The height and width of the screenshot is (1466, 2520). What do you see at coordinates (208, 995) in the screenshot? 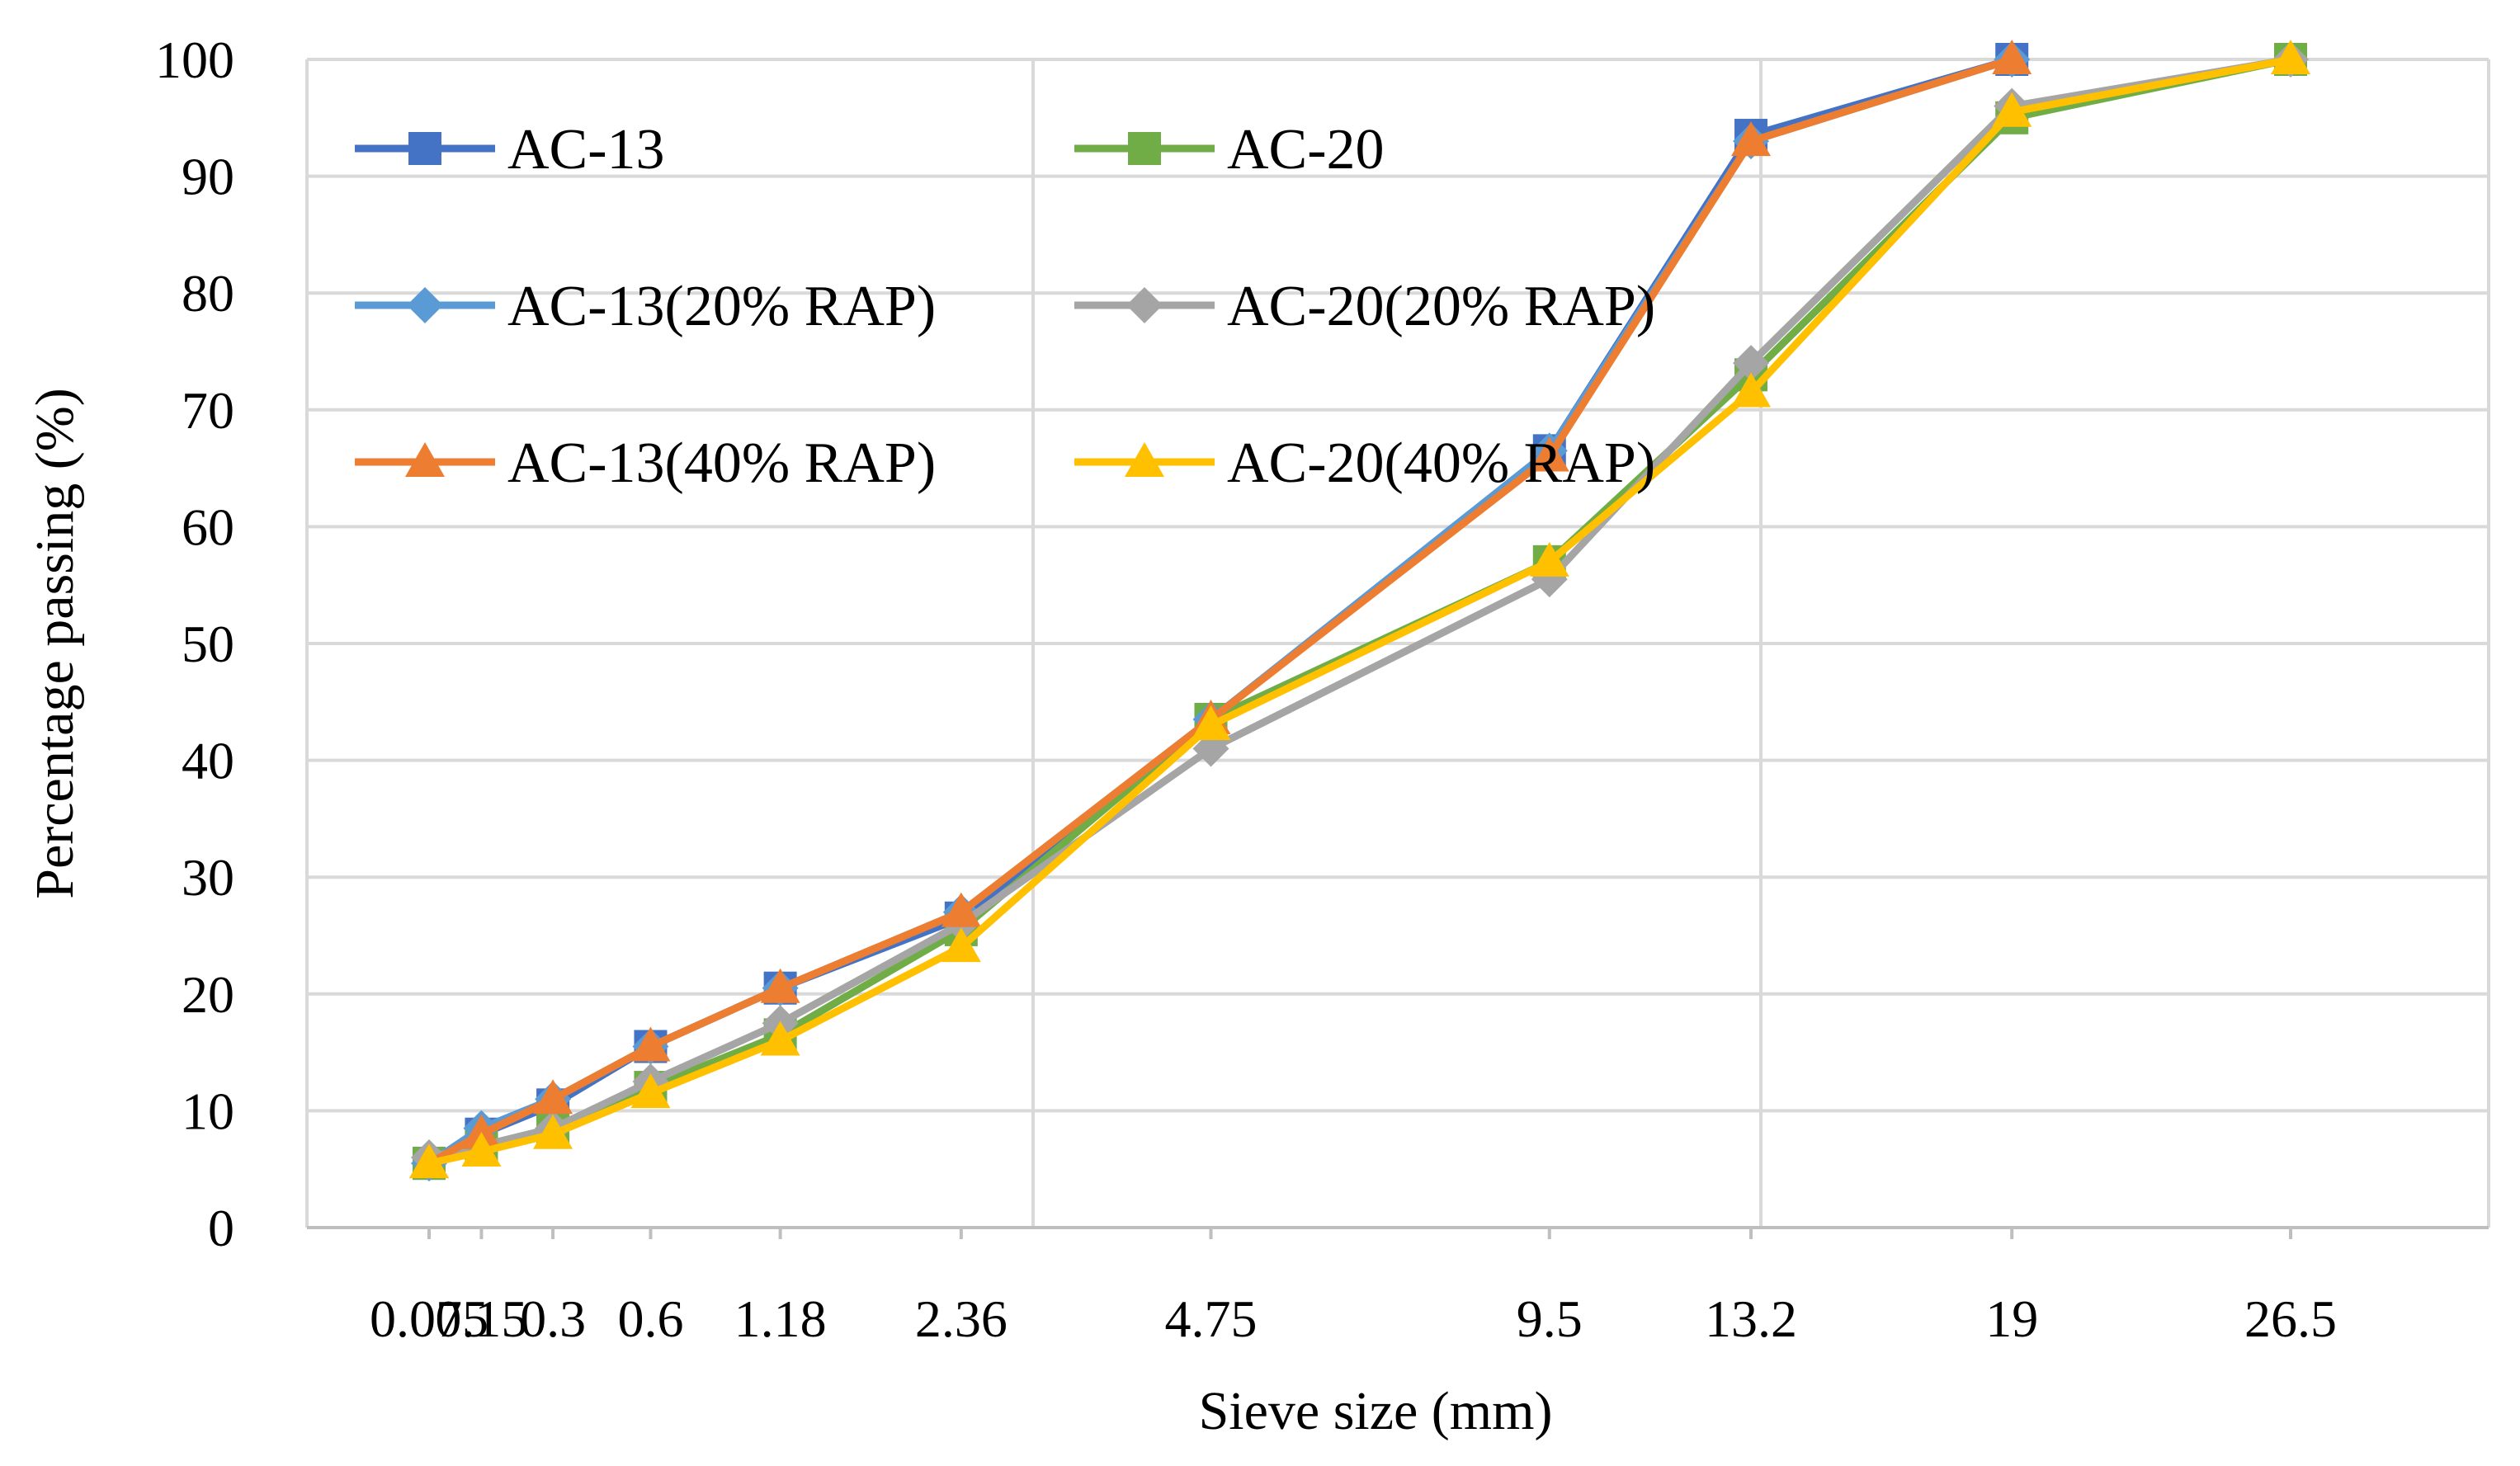
I see `y-tick-label: 20` at bounding box center [208, 995].